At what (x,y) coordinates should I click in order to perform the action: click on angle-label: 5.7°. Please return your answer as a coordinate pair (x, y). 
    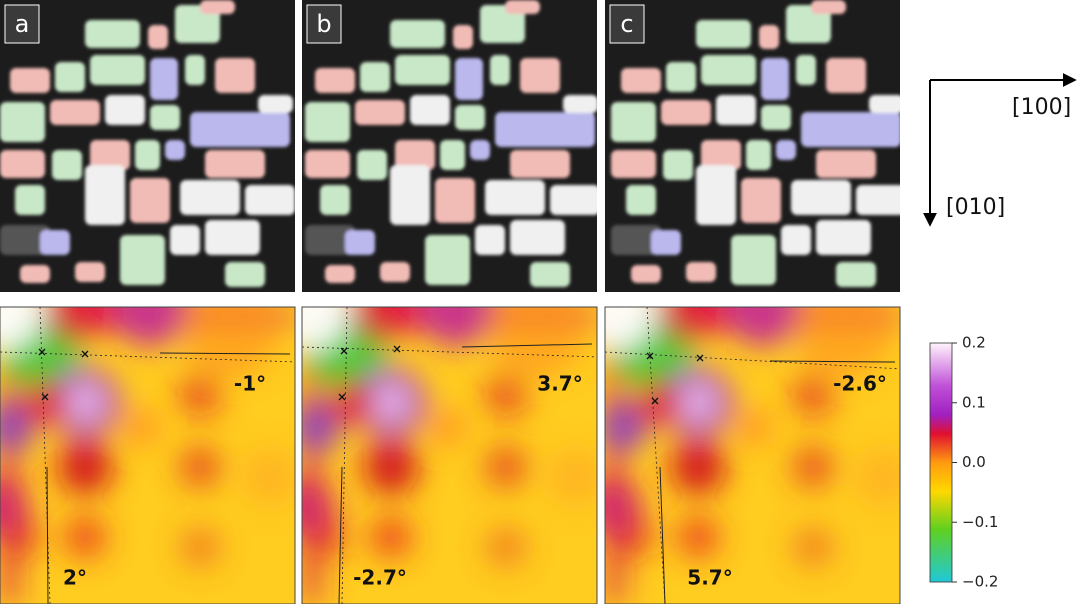
    Looking at the image, I should click on (709, 578).